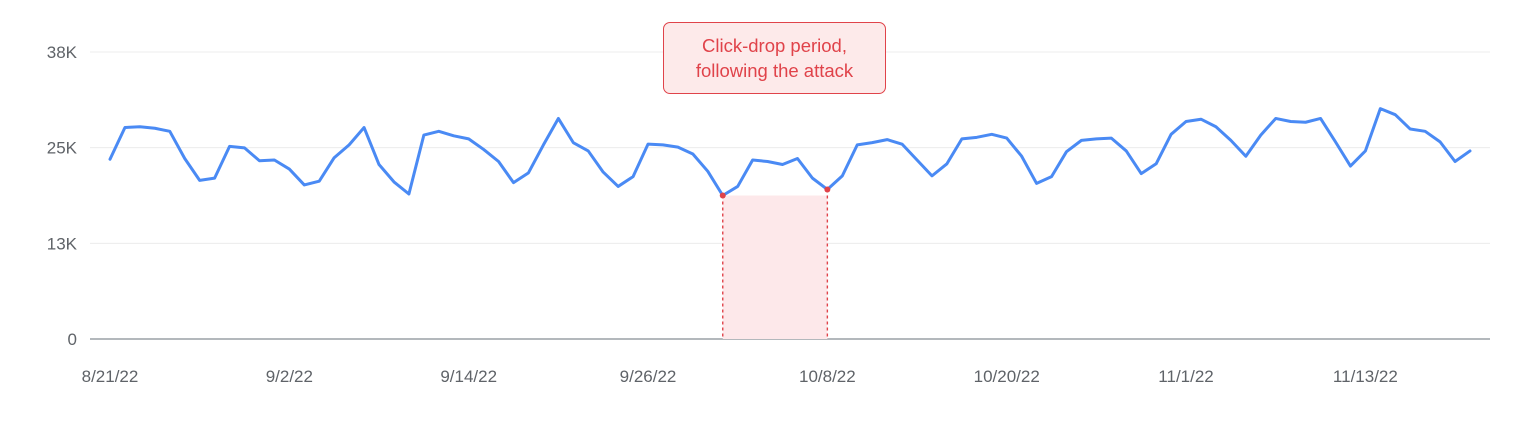 This screenshot has height=424, width=1536. I want to click on highlight-markers, so click(775, 192).